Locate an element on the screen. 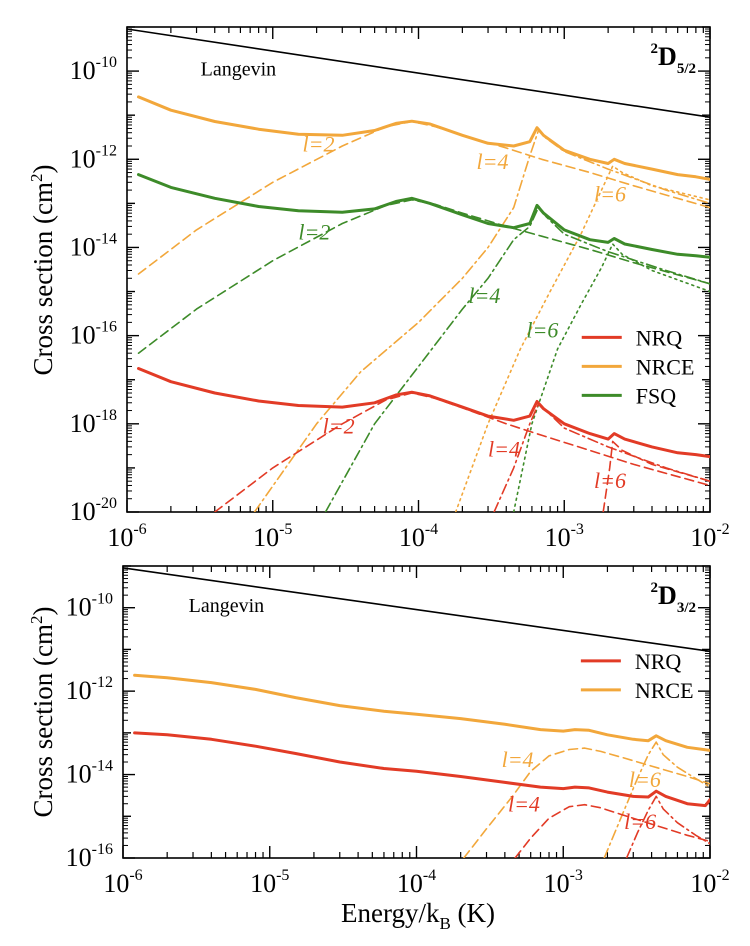 The width and height of the screenshot is (750, 946). state-label: 2D5/2 is located at coordinates (673, 59).